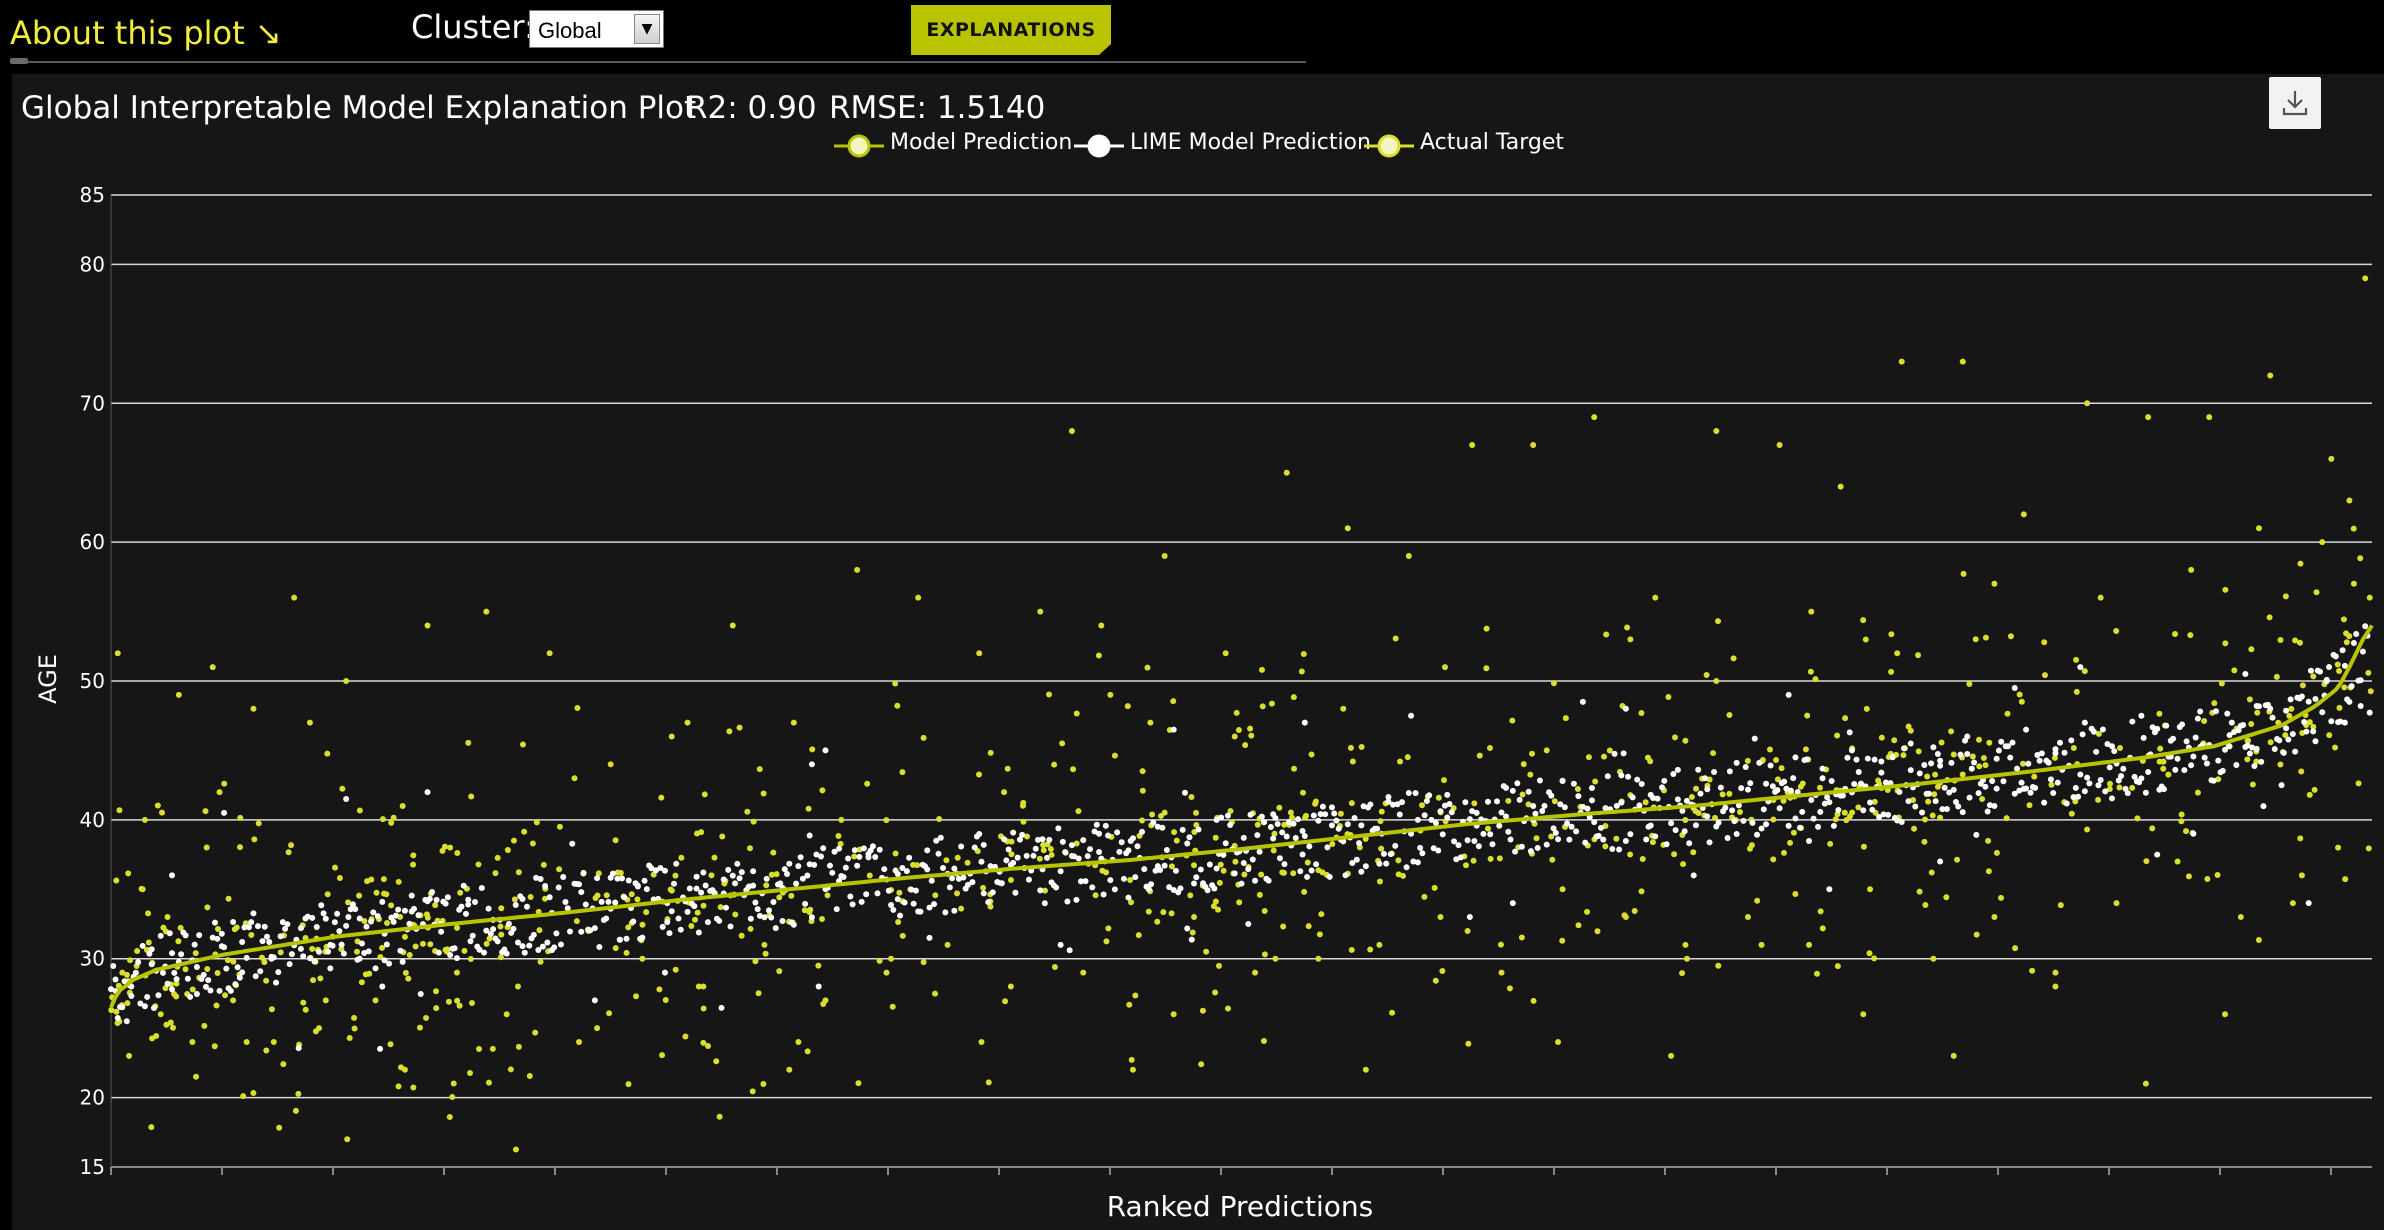 The image size is (2384, 1230). I want to click on chevron-down-icon: ▼, so click(647, 29).